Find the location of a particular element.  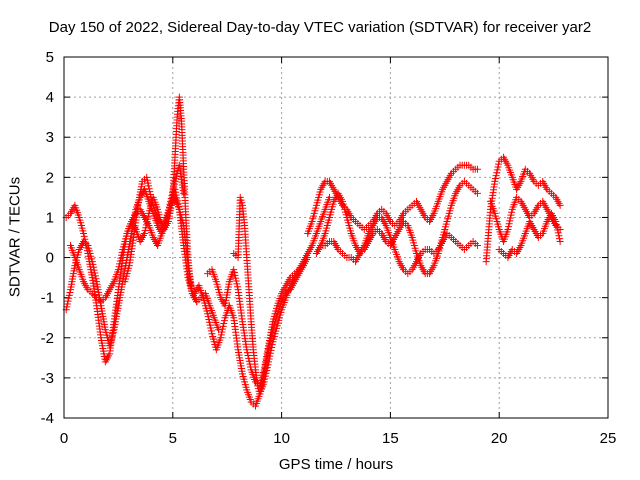

x-tick-label: 20 is located at coordinates (499, 438).